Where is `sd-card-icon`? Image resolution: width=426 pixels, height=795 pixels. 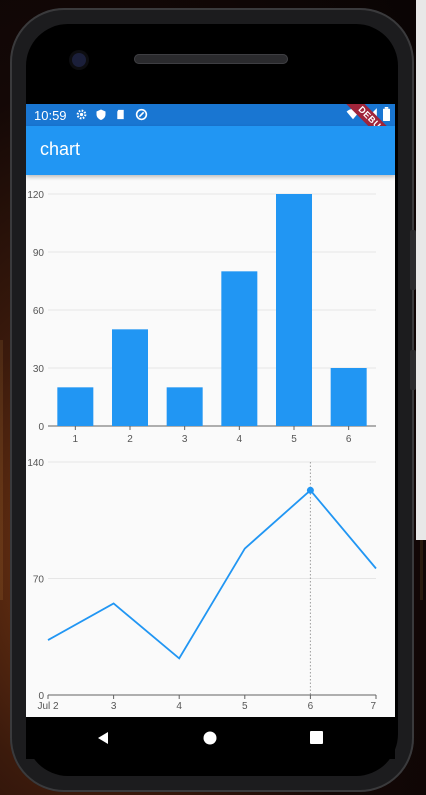
sd-card-icon is located at coordinates (122, 115).